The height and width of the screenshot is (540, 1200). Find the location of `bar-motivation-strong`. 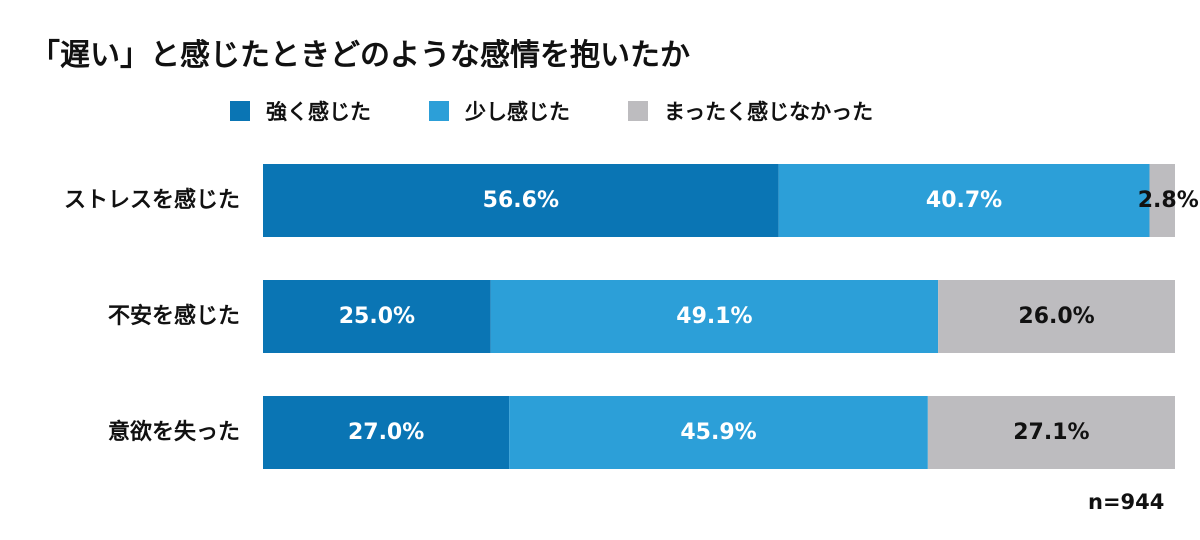

bar-motivation-strong is located at coordinates (386, 432).